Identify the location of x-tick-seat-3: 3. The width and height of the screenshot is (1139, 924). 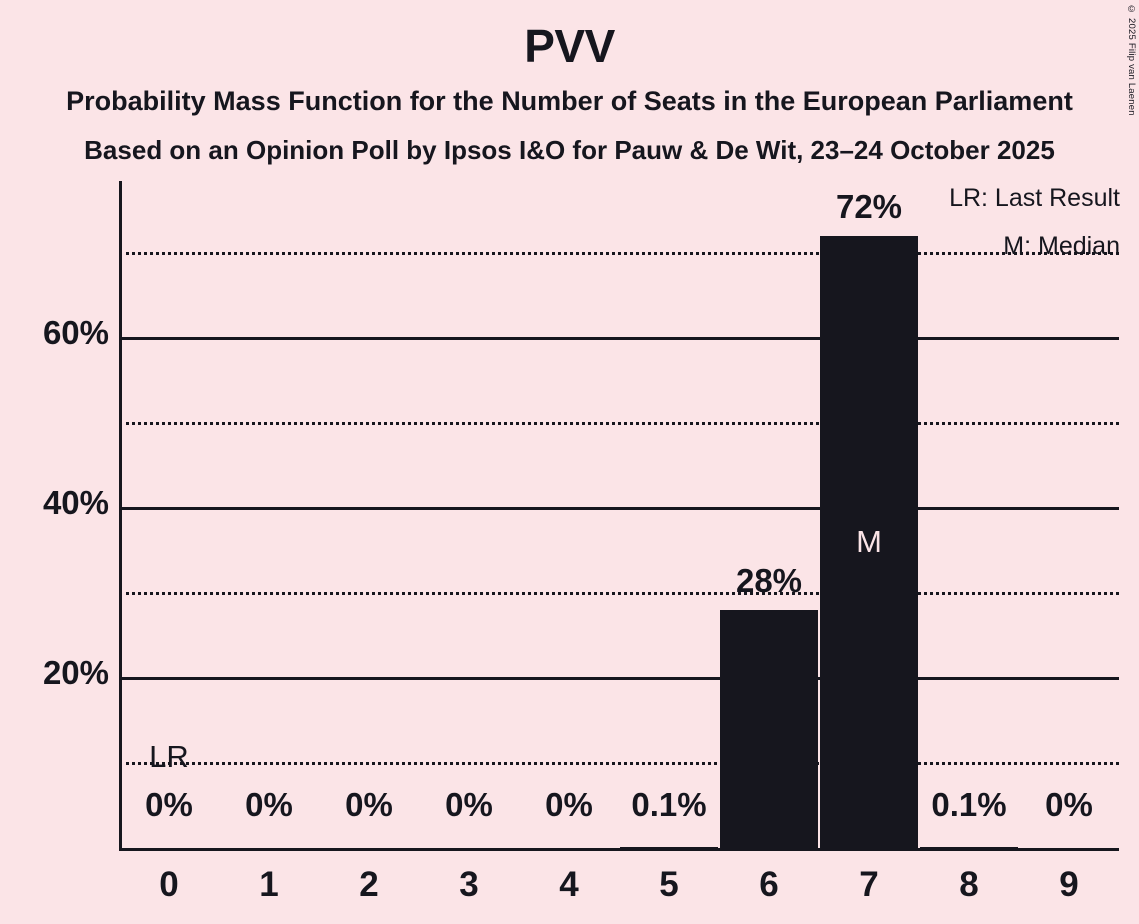
(469, 884).